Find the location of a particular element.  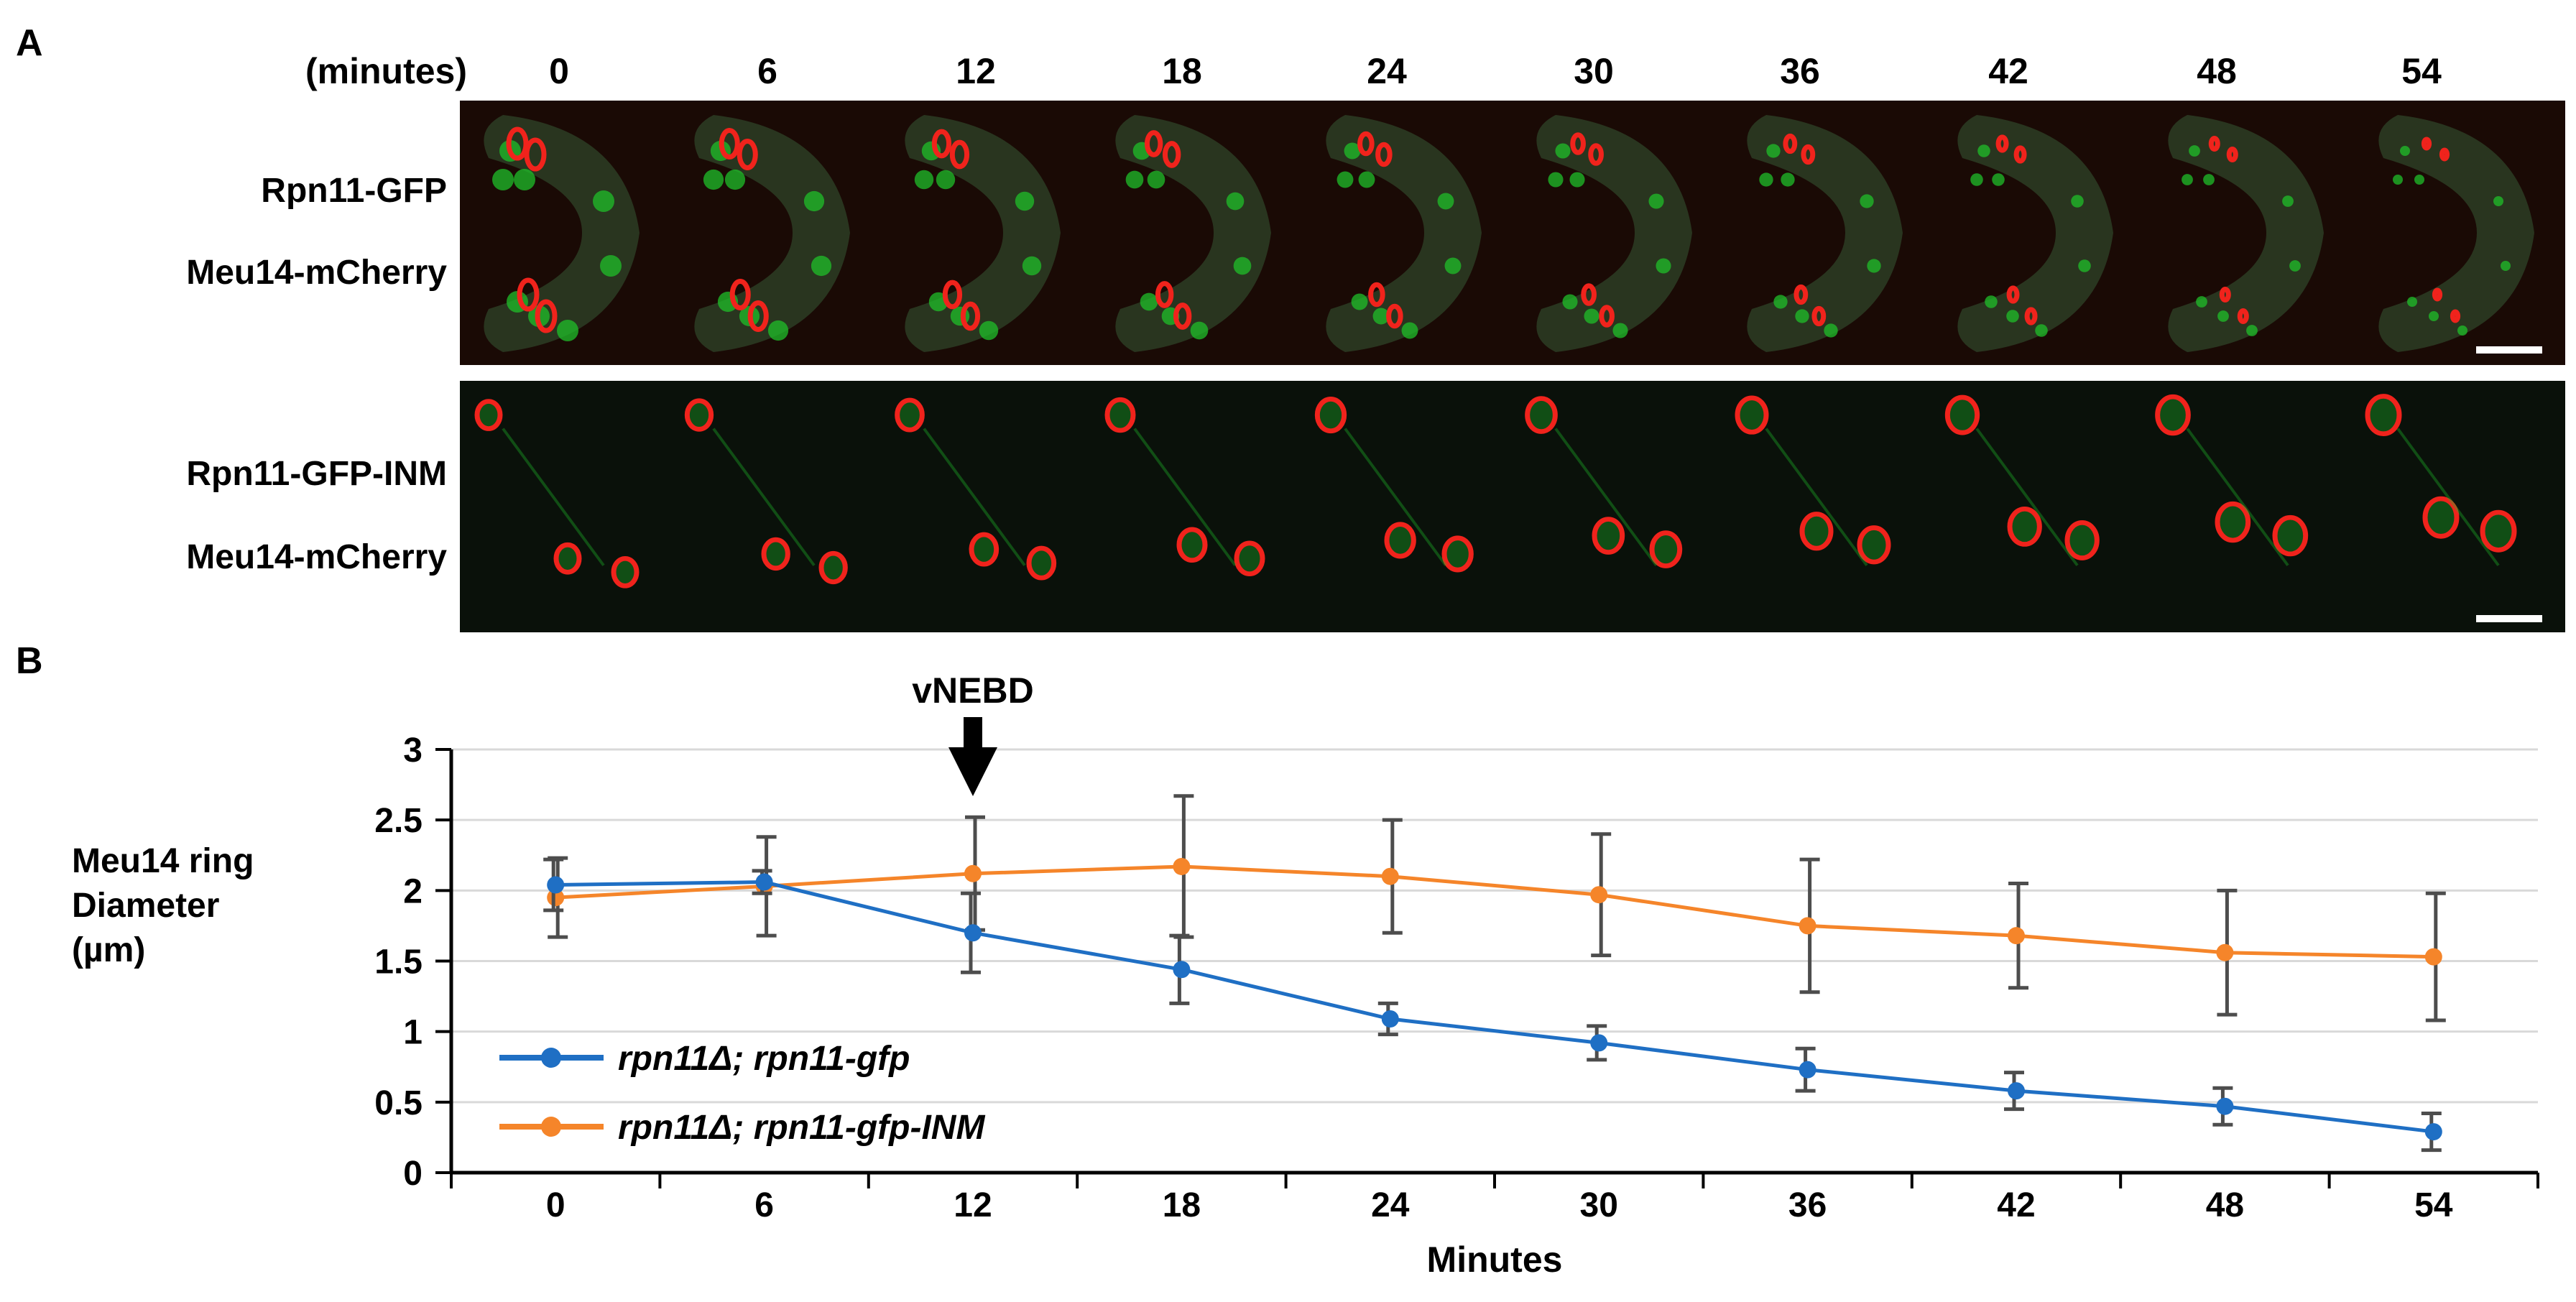

legend-label: rpn11Δ; rpn11-gfp-INM is located at coordinates (801, 1128).